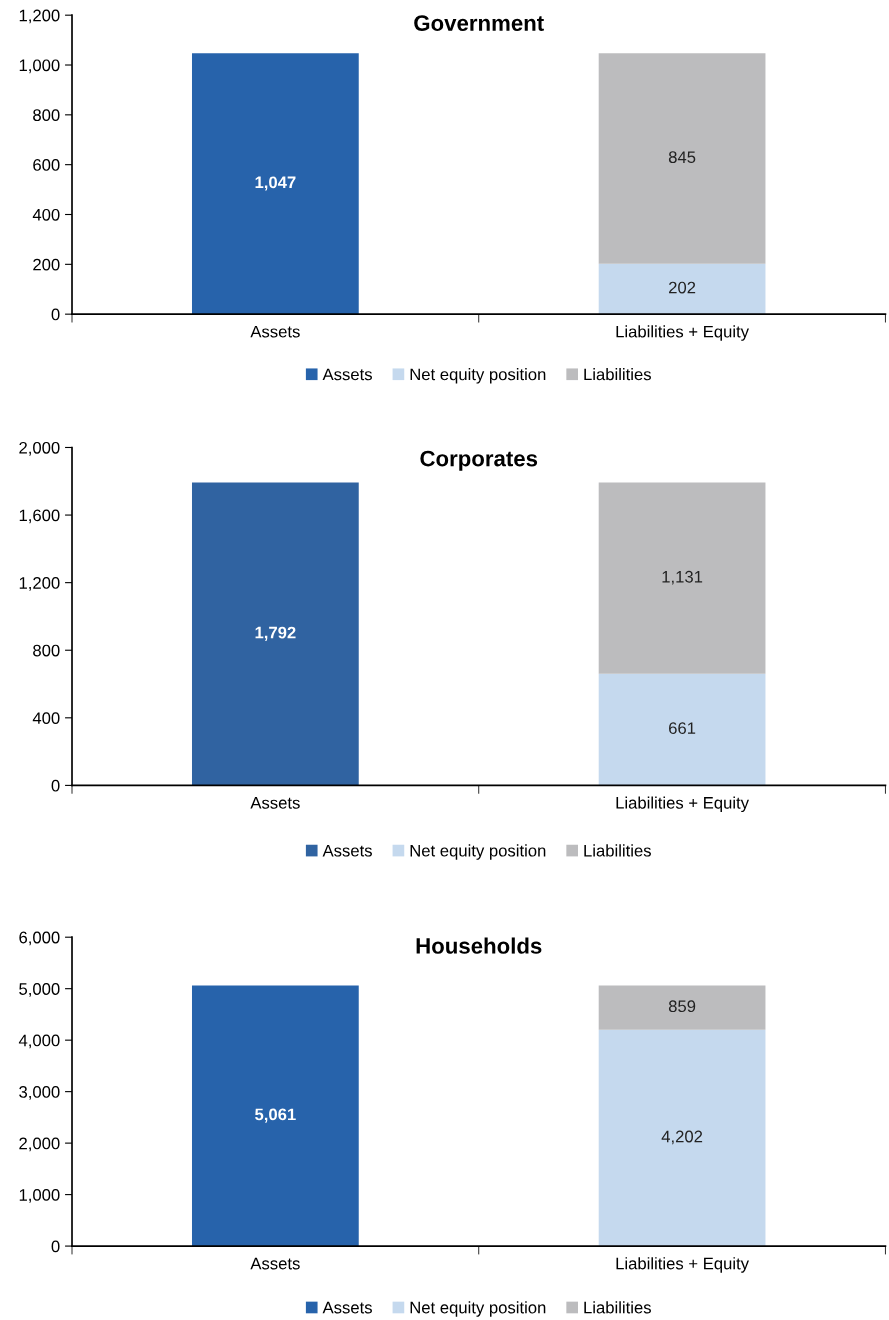 Image resolution: width=889 pixels, height=1320 pixels. What do you see at coordinates (479, 460) in the screenshot?
I see `chart-title: Corporates` at bounding box center [479, 460].